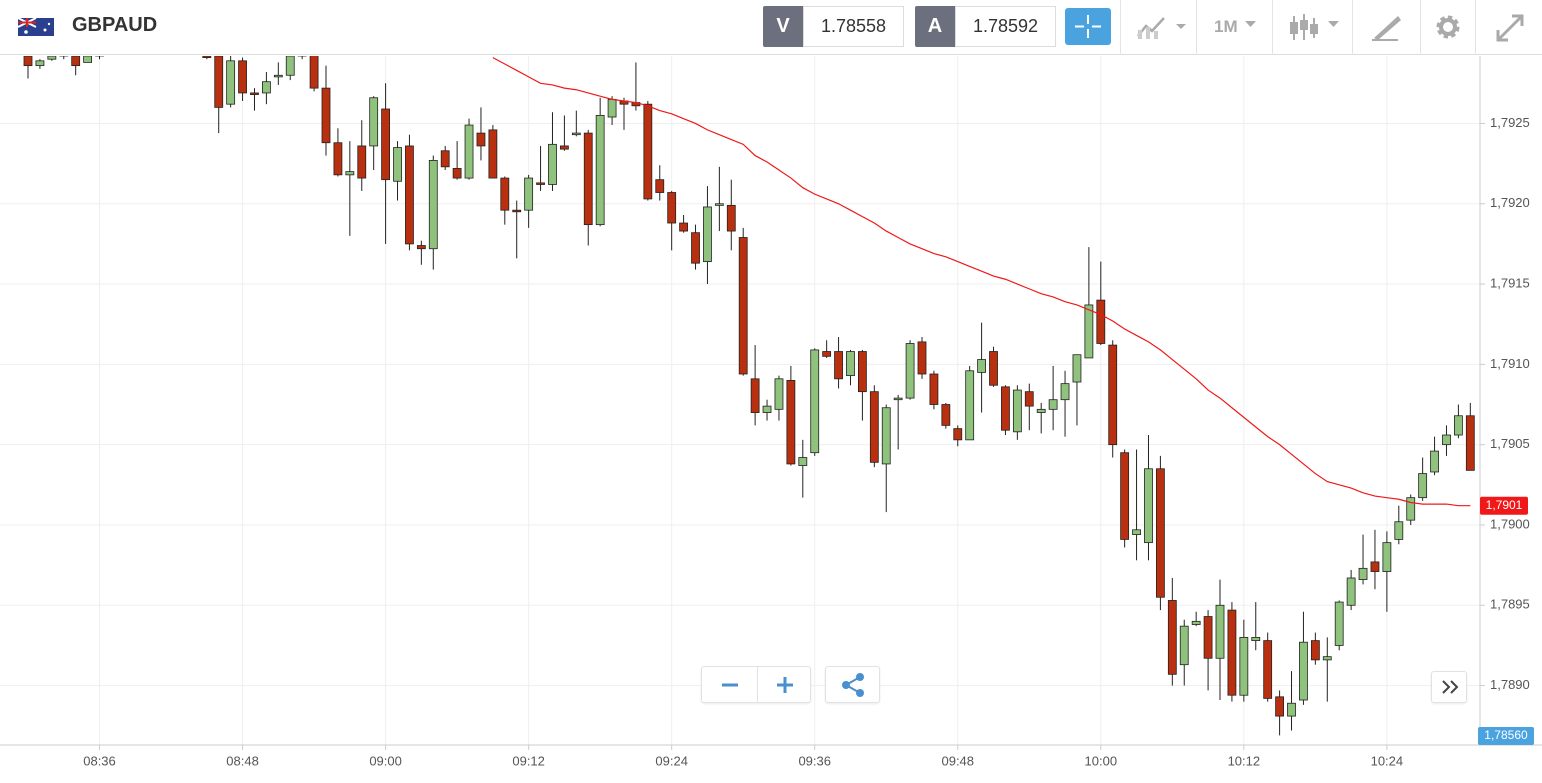 The width and height of the screenshot is (1542, 783). Describe the element at coordinates (242, 760) in the screenshot. I see `x-tick-label: 08:48` at that location.